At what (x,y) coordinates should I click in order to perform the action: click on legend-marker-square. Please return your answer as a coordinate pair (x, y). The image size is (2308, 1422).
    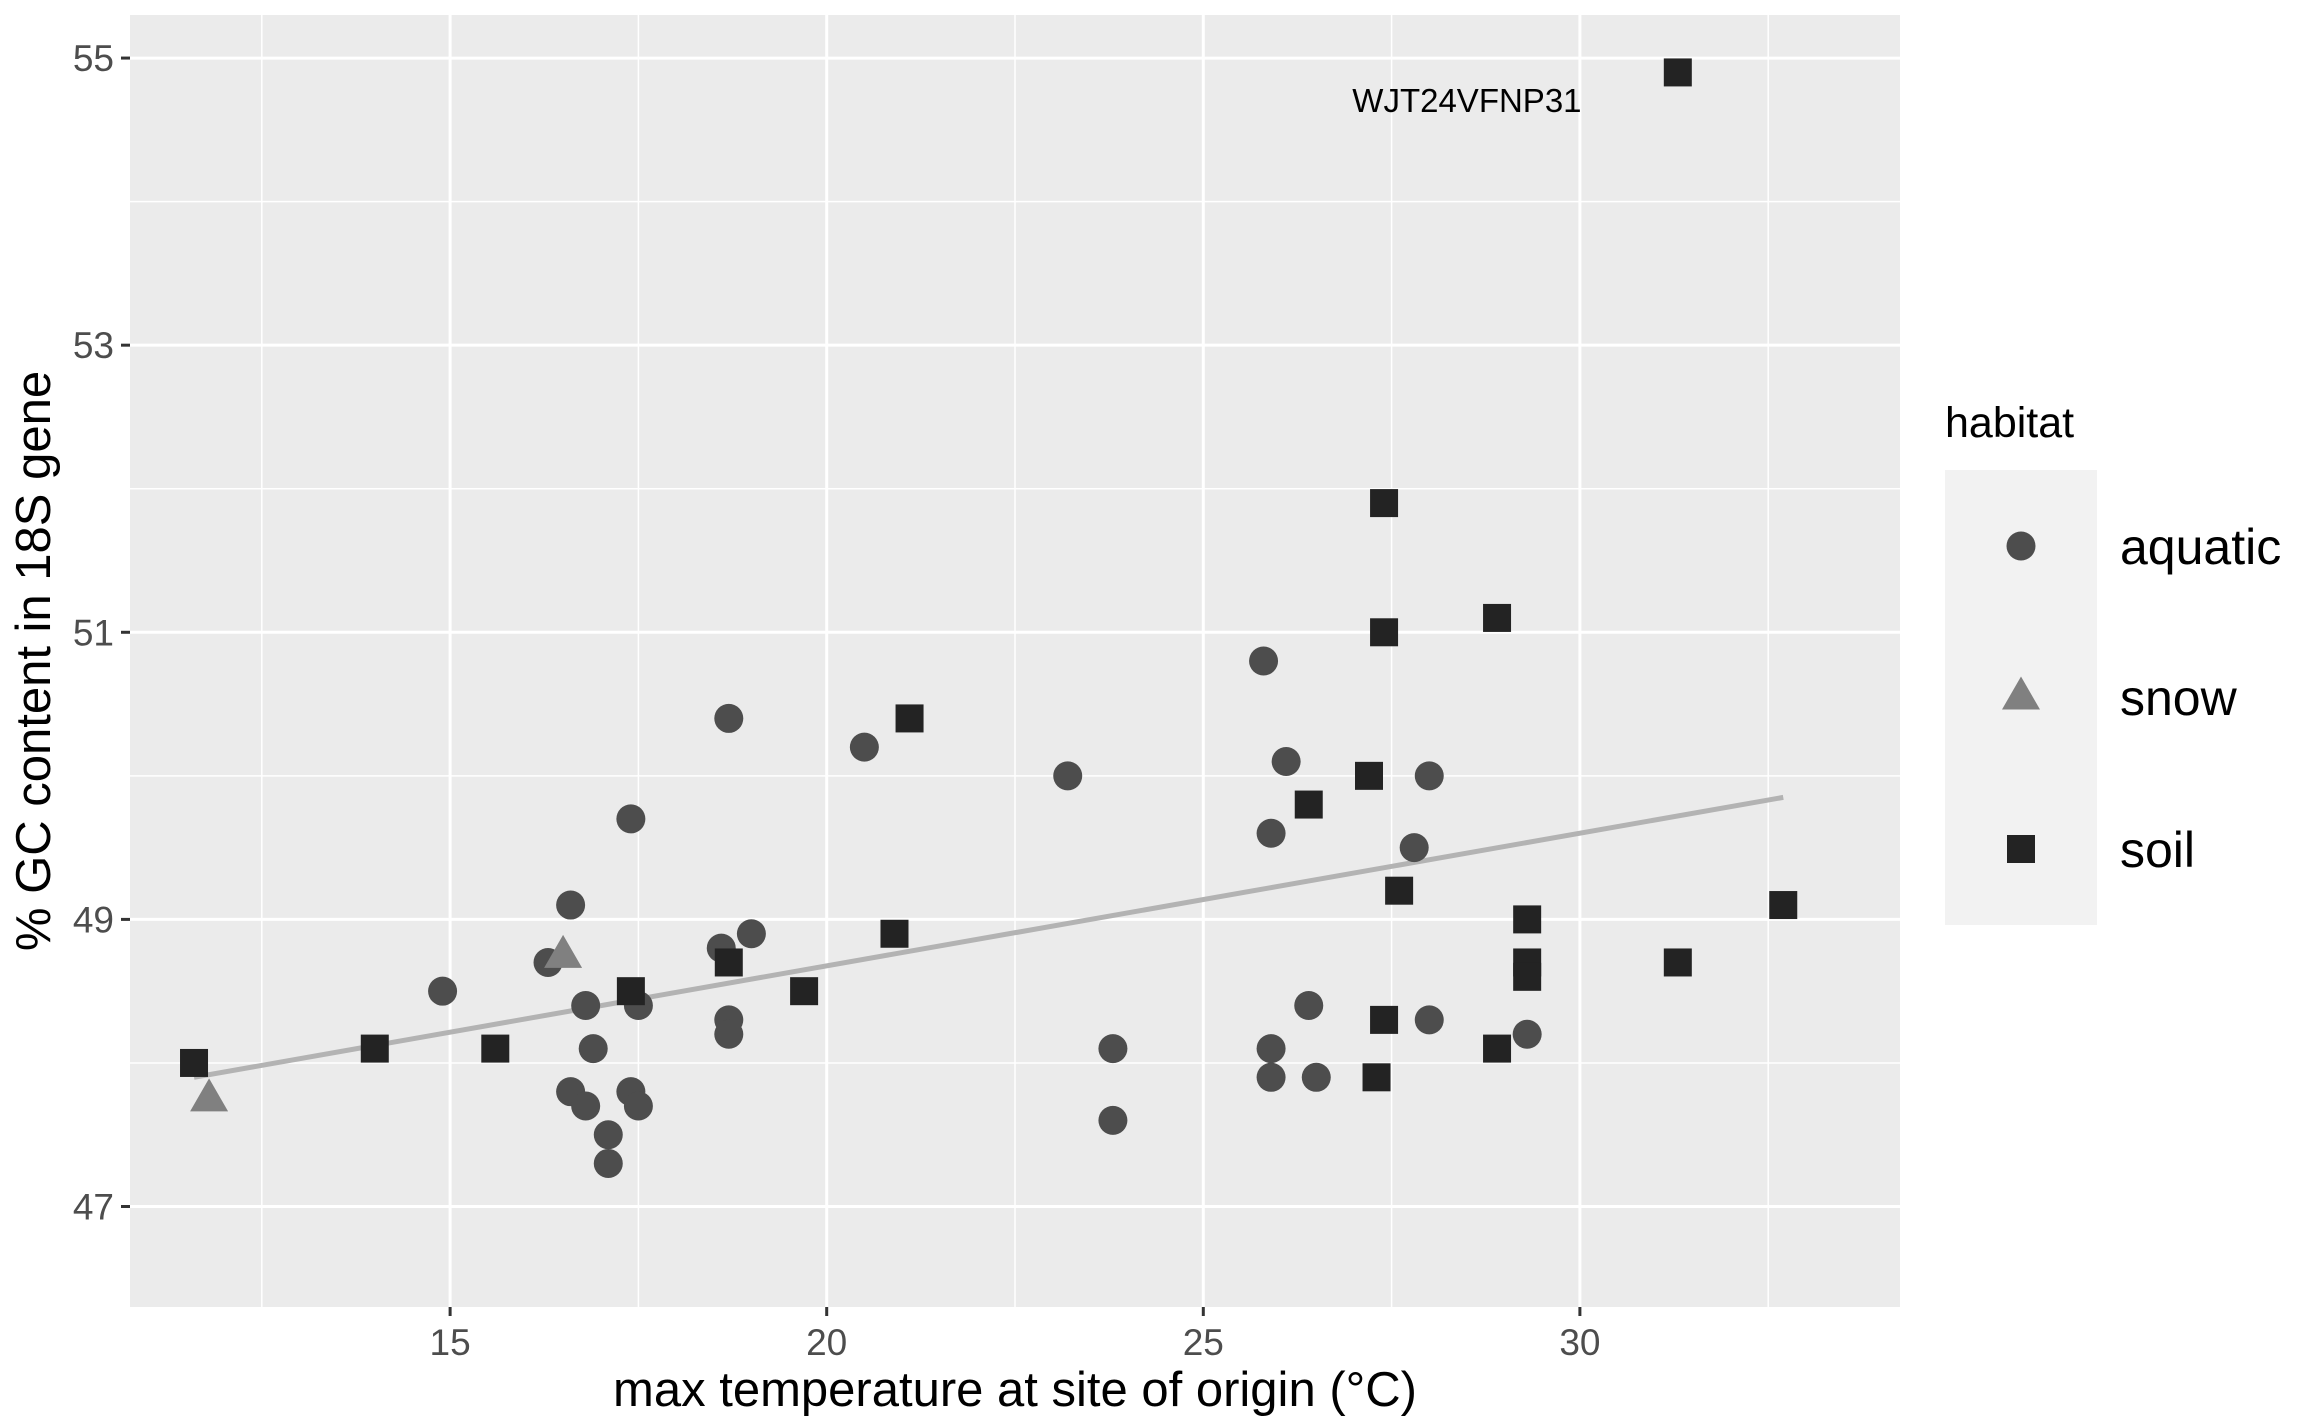
    Looking at the image, I should click on (2021, 849).